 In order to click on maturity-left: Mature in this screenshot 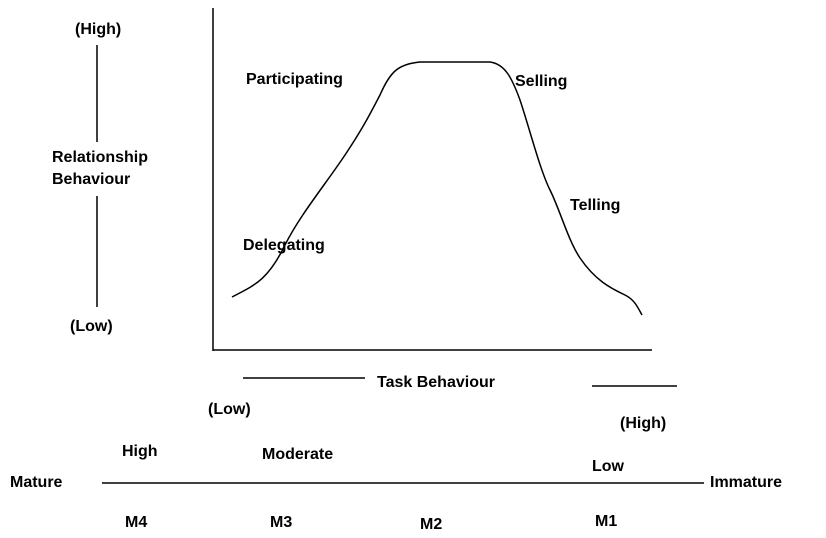, I will do `click(36, 482)`.